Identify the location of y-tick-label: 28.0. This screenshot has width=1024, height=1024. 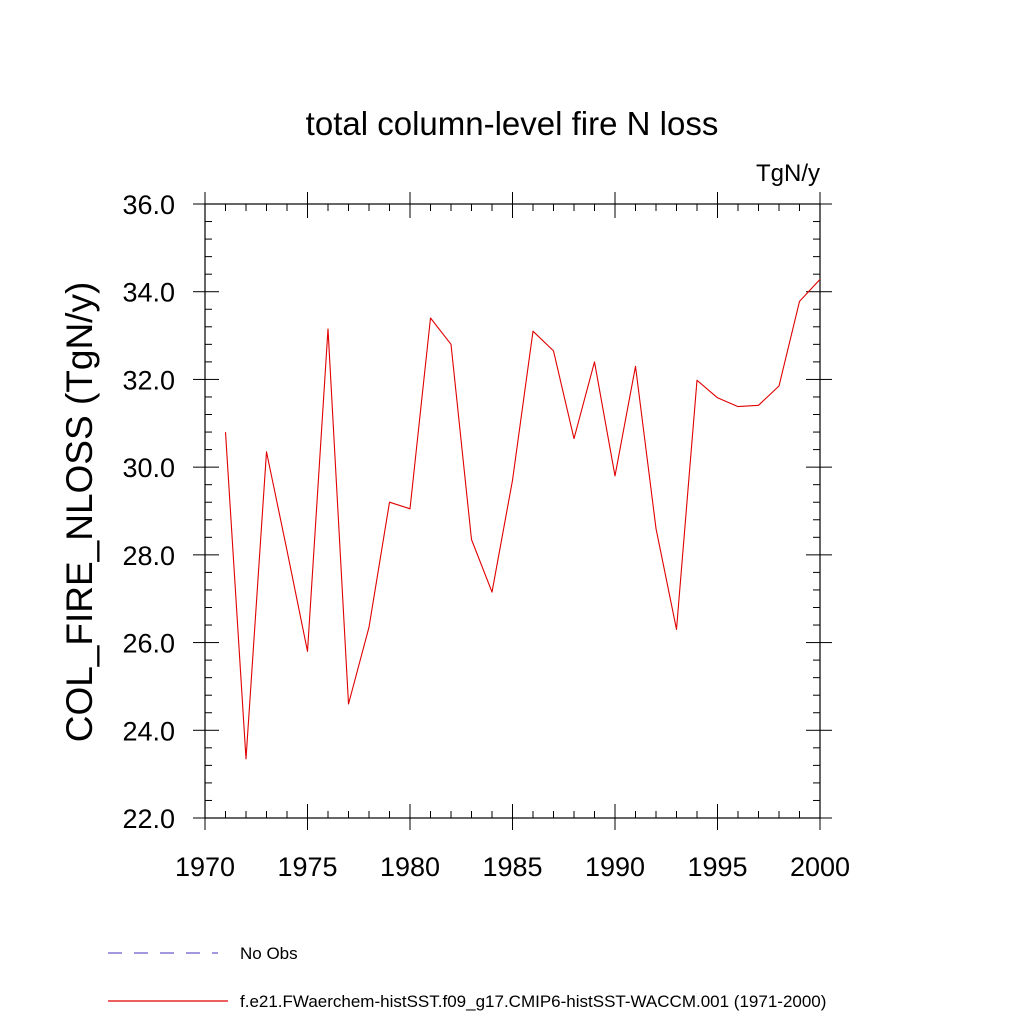
(148, 556).